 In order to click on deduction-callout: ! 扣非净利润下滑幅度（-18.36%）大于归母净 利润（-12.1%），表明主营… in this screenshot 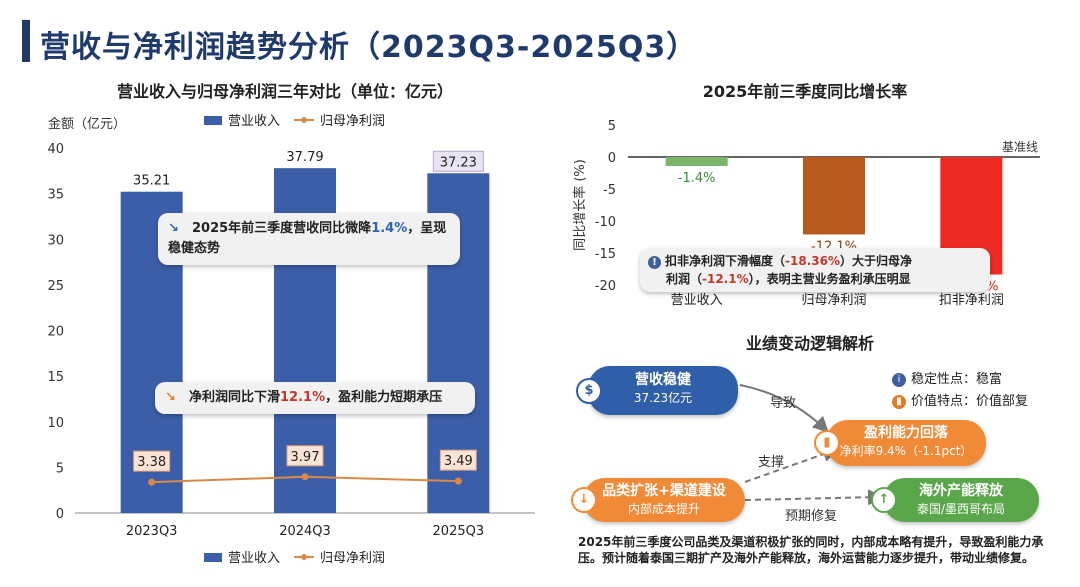, I will do `click(815, 270)`.